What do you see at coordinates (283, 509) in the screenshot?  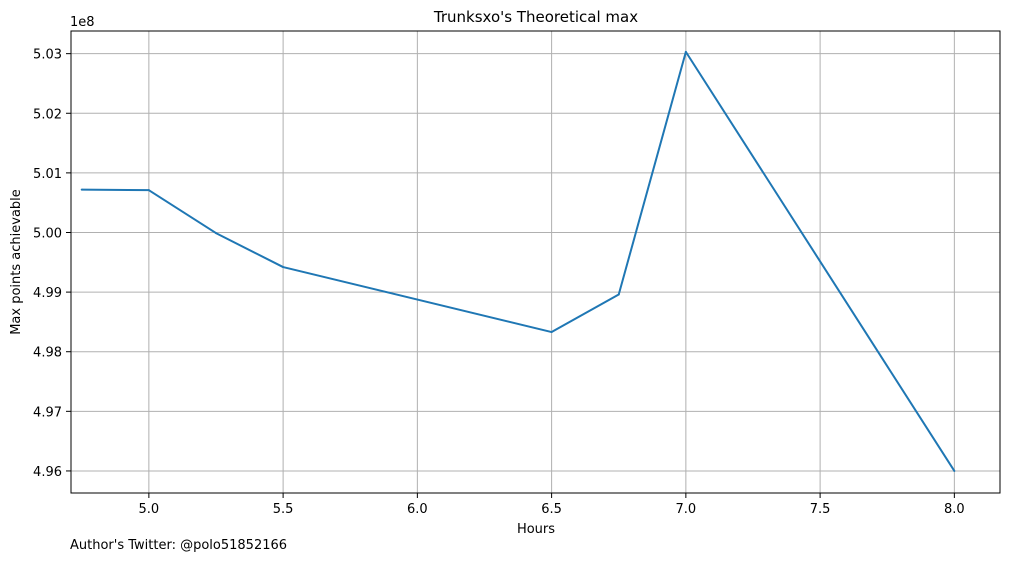 I see `x-tick-label-1: 5.5` at bounding box center [283, 509].